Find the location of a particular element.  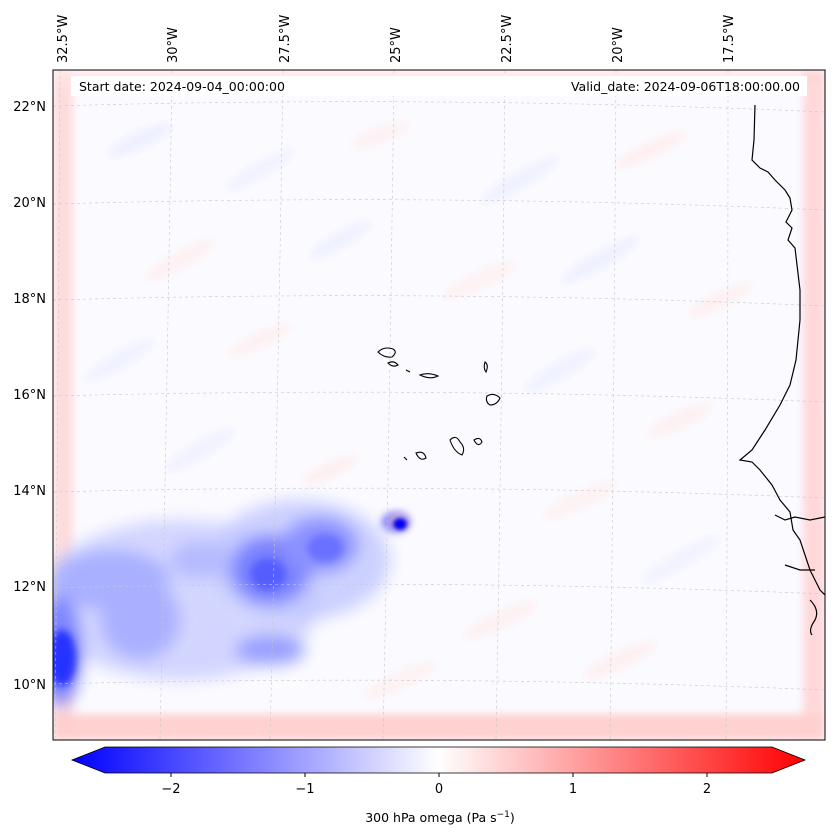

lon-label: 30°W is located at coordinates (173, 45).